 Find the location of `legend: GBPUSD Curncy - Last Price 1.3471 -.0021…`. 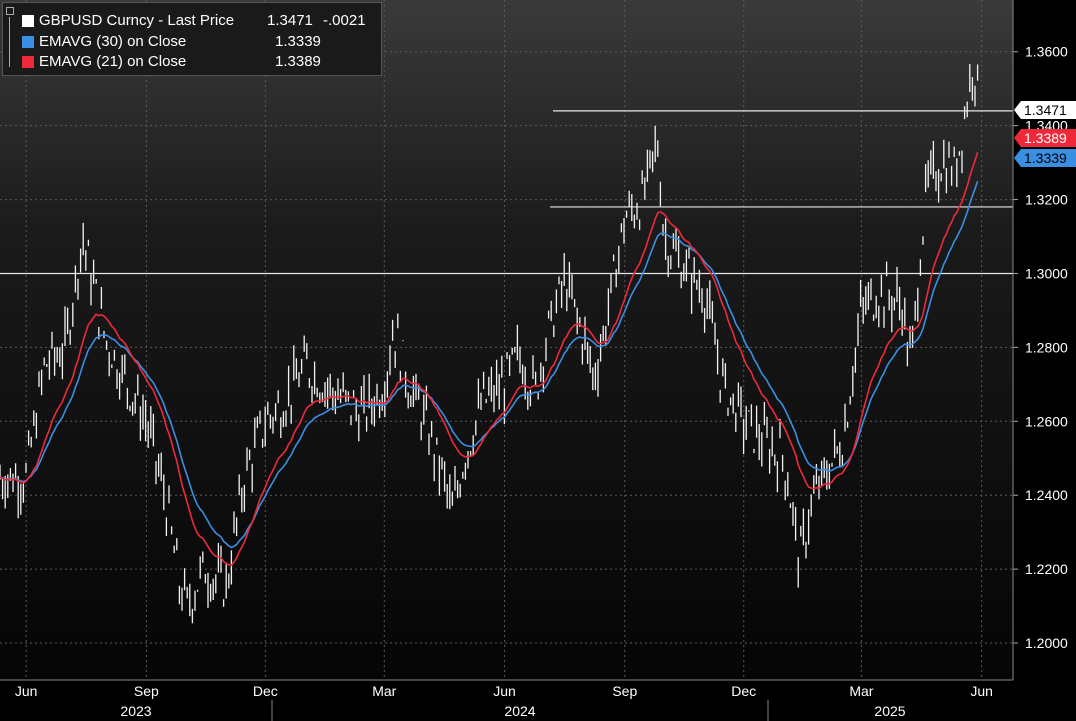

legend: GBPUSD Curncy - Last Price 1.3471 -.0021… is located at coordinates (192, 39).